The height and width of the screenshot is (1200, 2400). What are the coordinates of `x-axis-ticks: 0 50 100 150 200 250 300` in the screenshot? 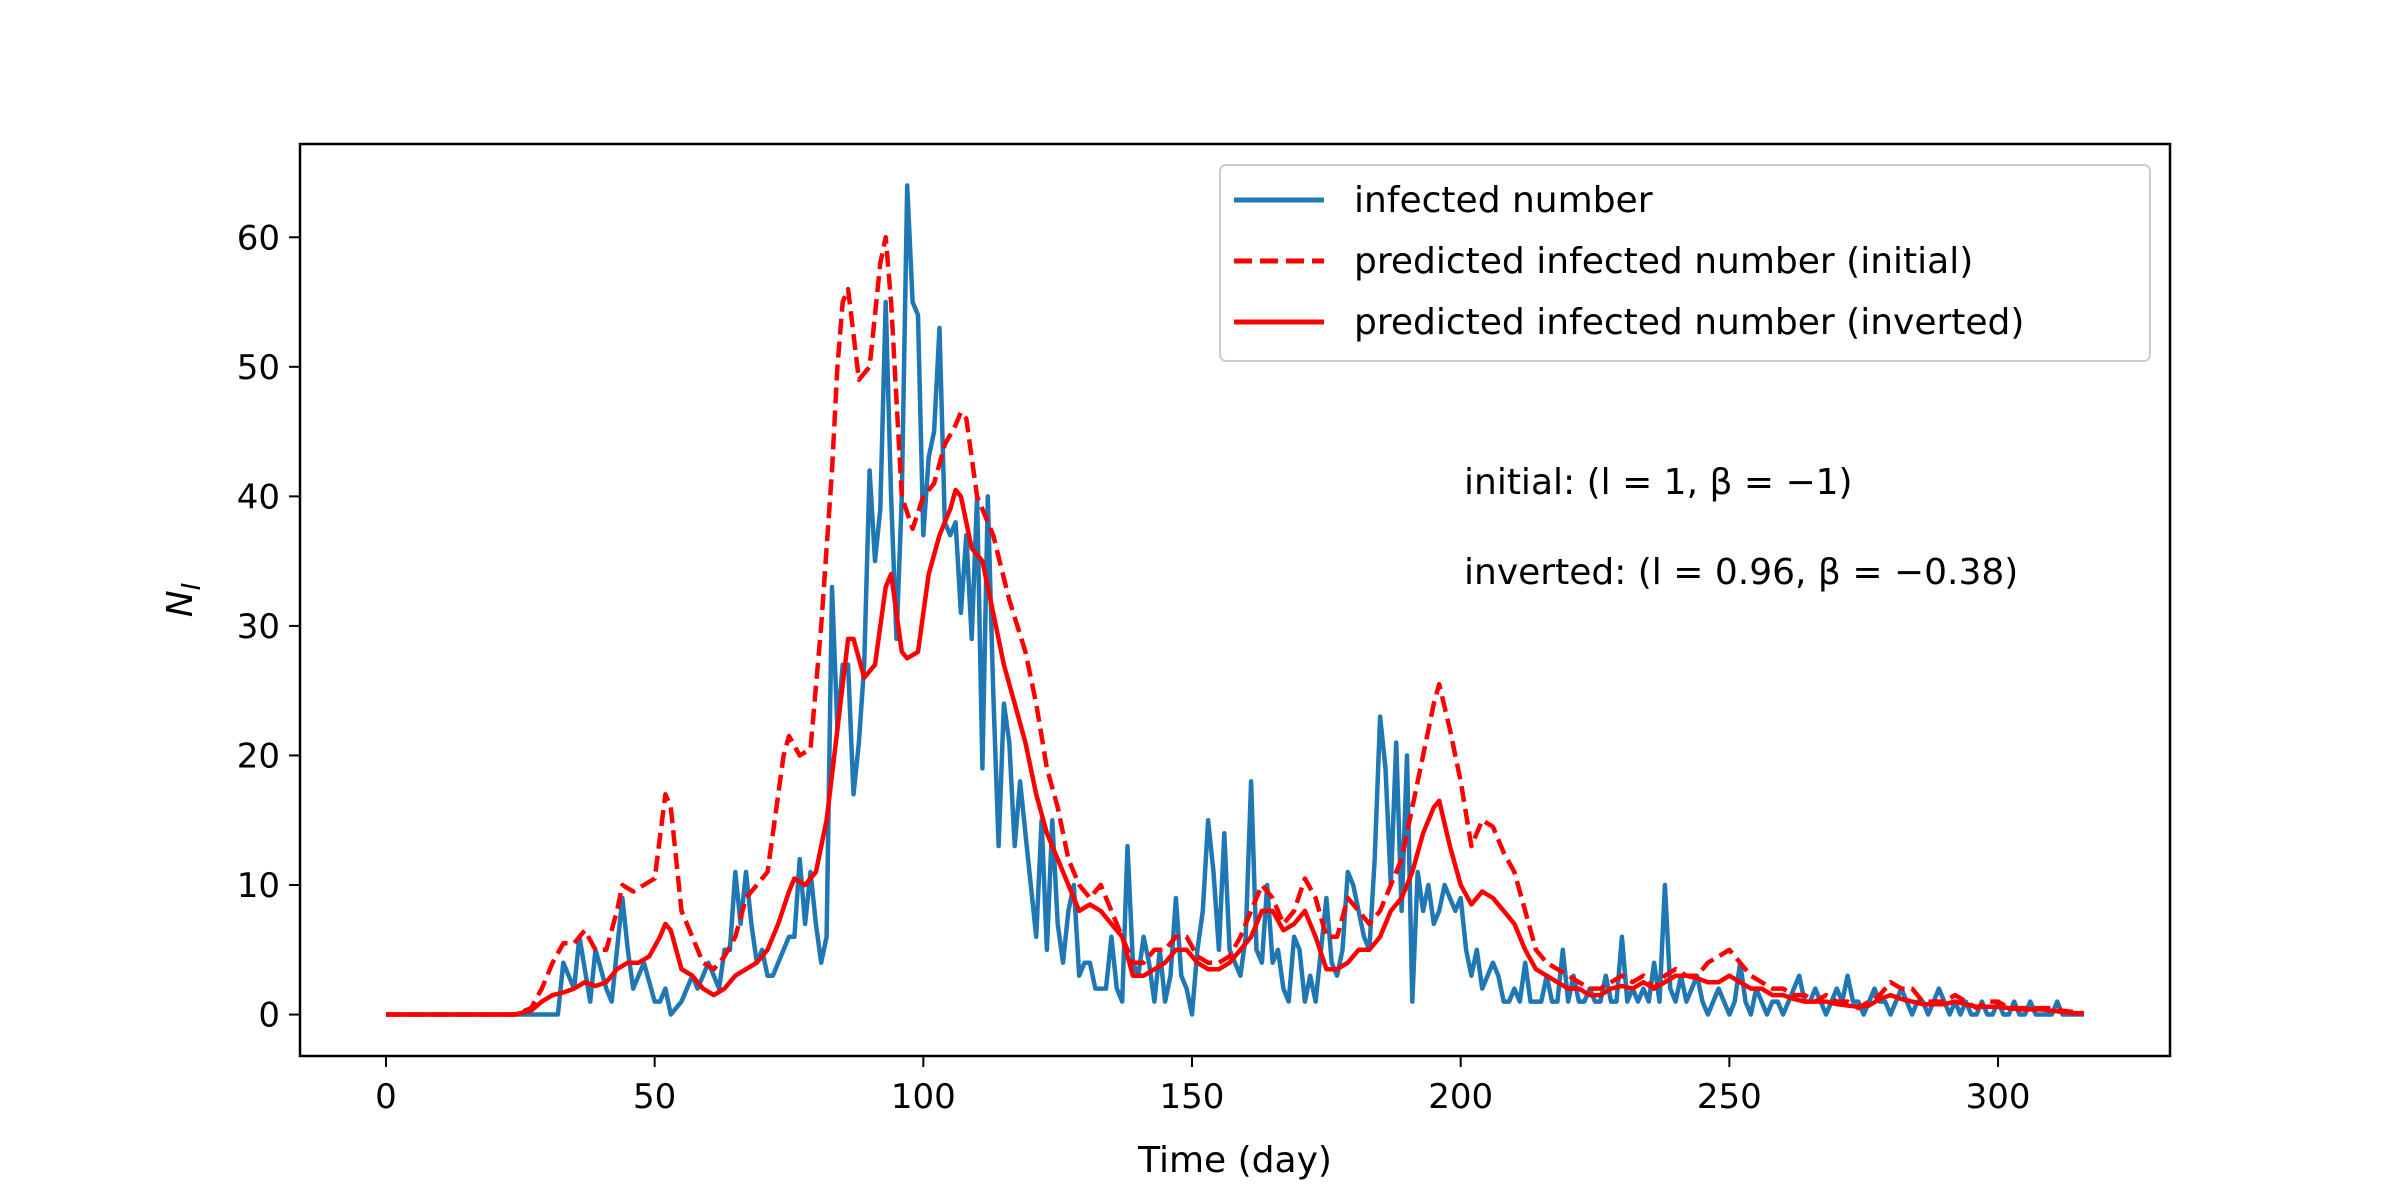 It's located at (1202, 1086).